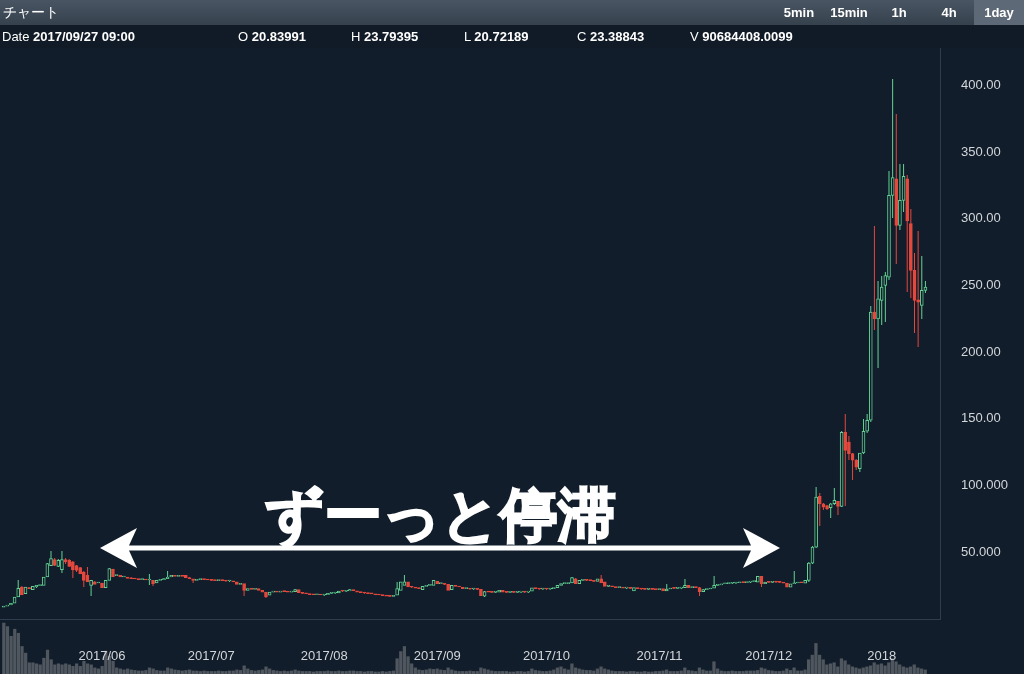 Image resolution: width=1024 pixels, height=674 pixels. Describe the element at coordinates (69, 36) in the screenshot. I see `text: Date 2017/09/27 09:00` at that location.